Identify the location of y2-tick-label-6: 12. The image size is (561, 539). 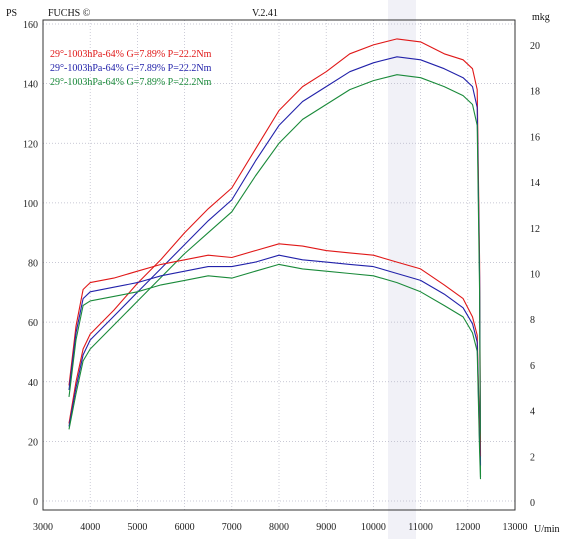
(535, 229).